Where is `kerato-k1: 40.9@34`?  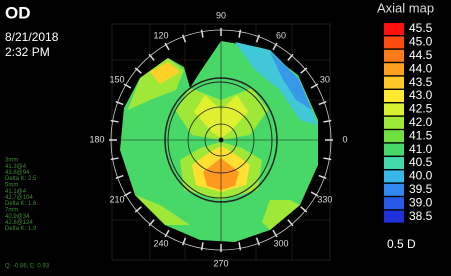
kerato-k1: 40.9@34 is located at coordinates (17, 217).